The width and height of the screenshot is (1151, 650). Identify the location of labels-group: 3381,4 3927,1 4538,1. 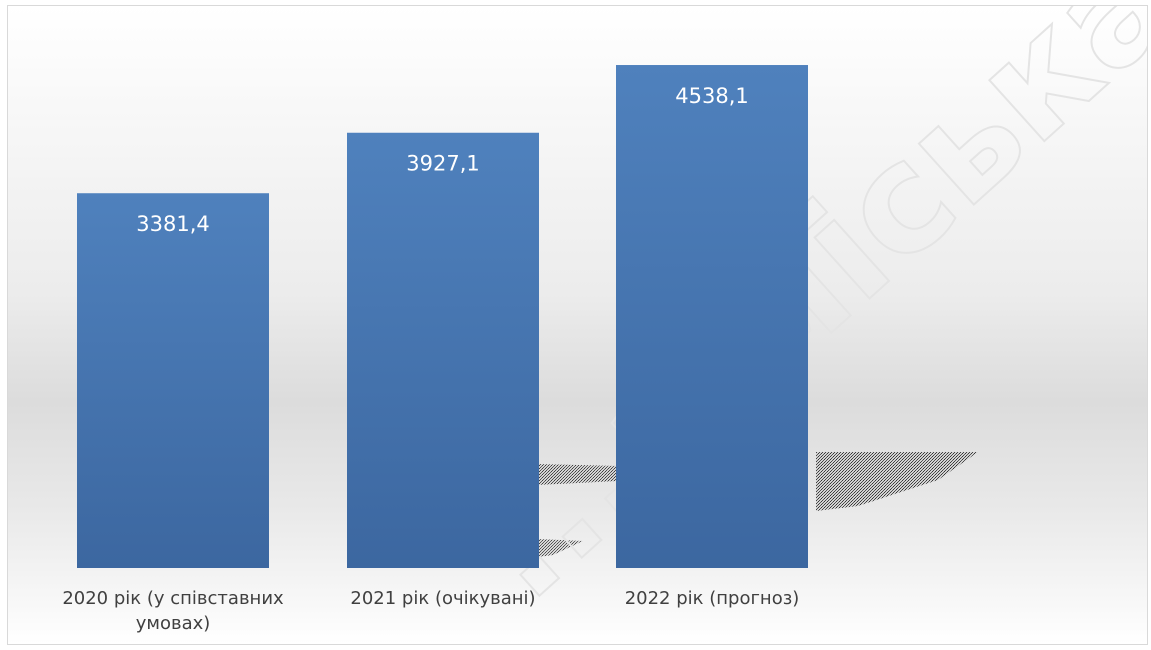
(442, 160).